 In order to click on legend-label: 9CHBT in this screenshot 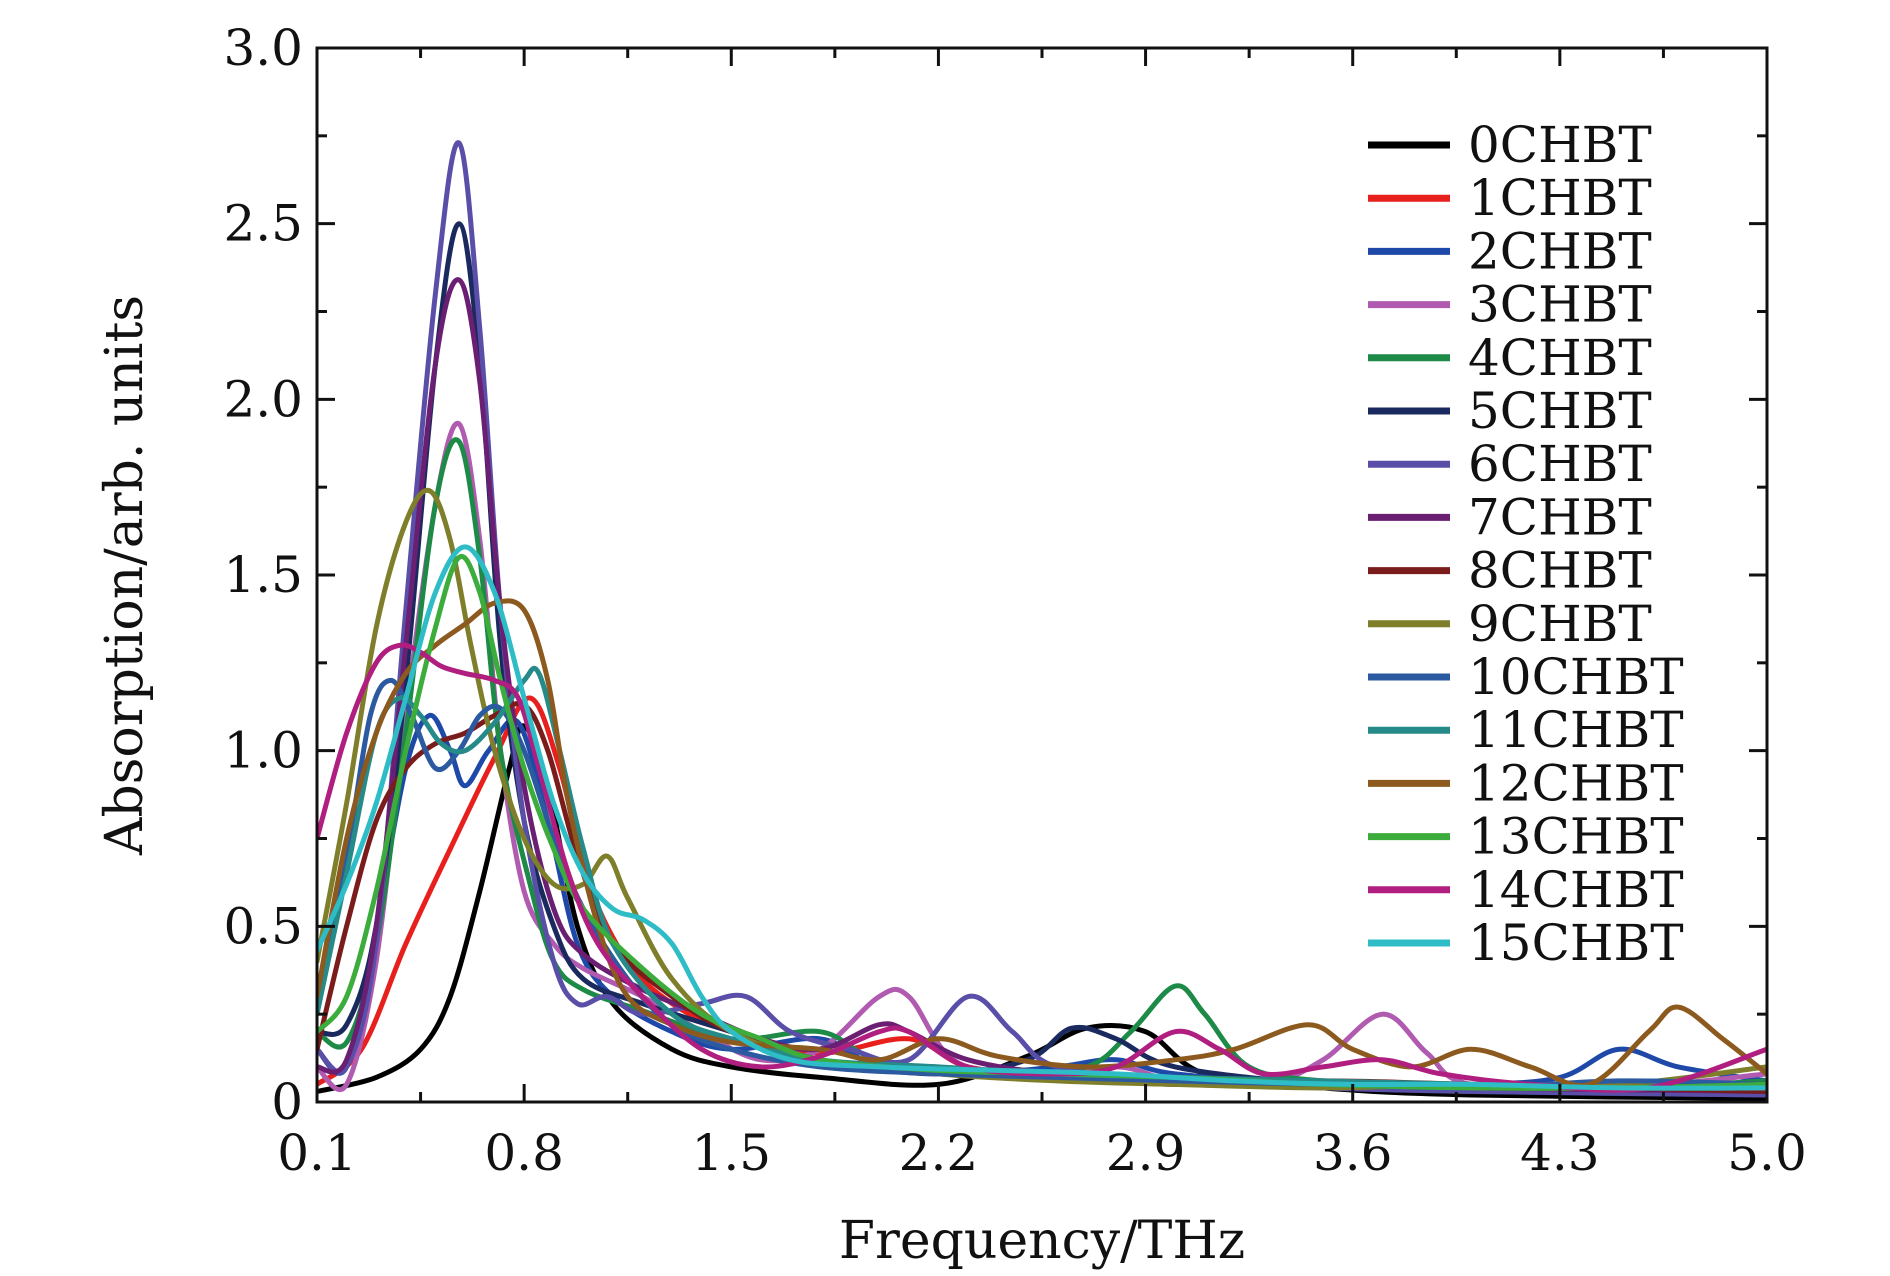, I will do `click(1560, 624)`.